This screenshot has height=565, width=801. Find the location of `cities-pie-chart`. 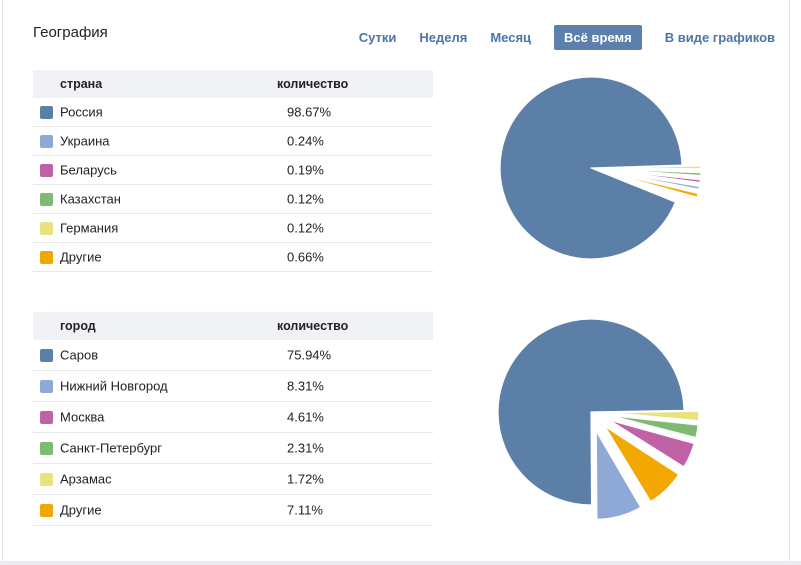

cities-pie-chart is located at coordinates (598, 419).